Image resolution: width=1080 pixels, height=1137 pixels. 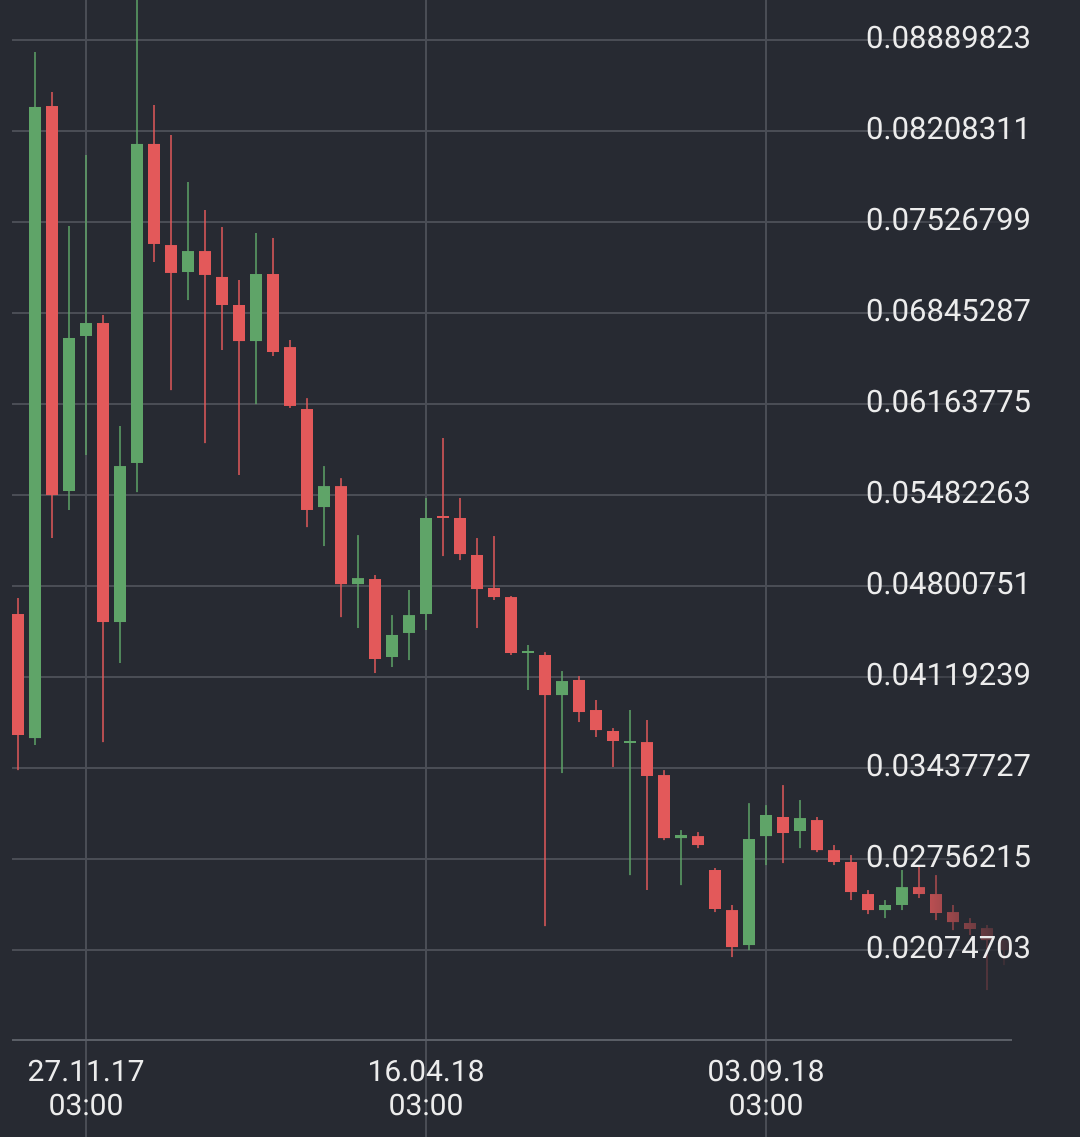 What do you see at coordinates (948, 128) in the screenshot?
I see `y-tick-label: 0.08208311` at bounding box center [948, 128].